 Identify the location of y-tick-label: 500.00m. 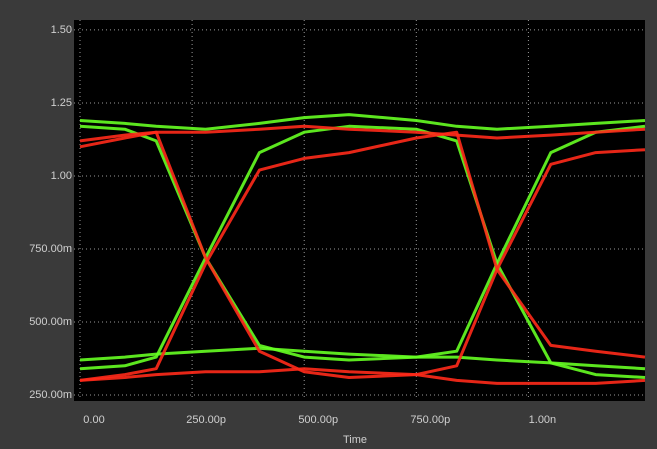
(50, 322).